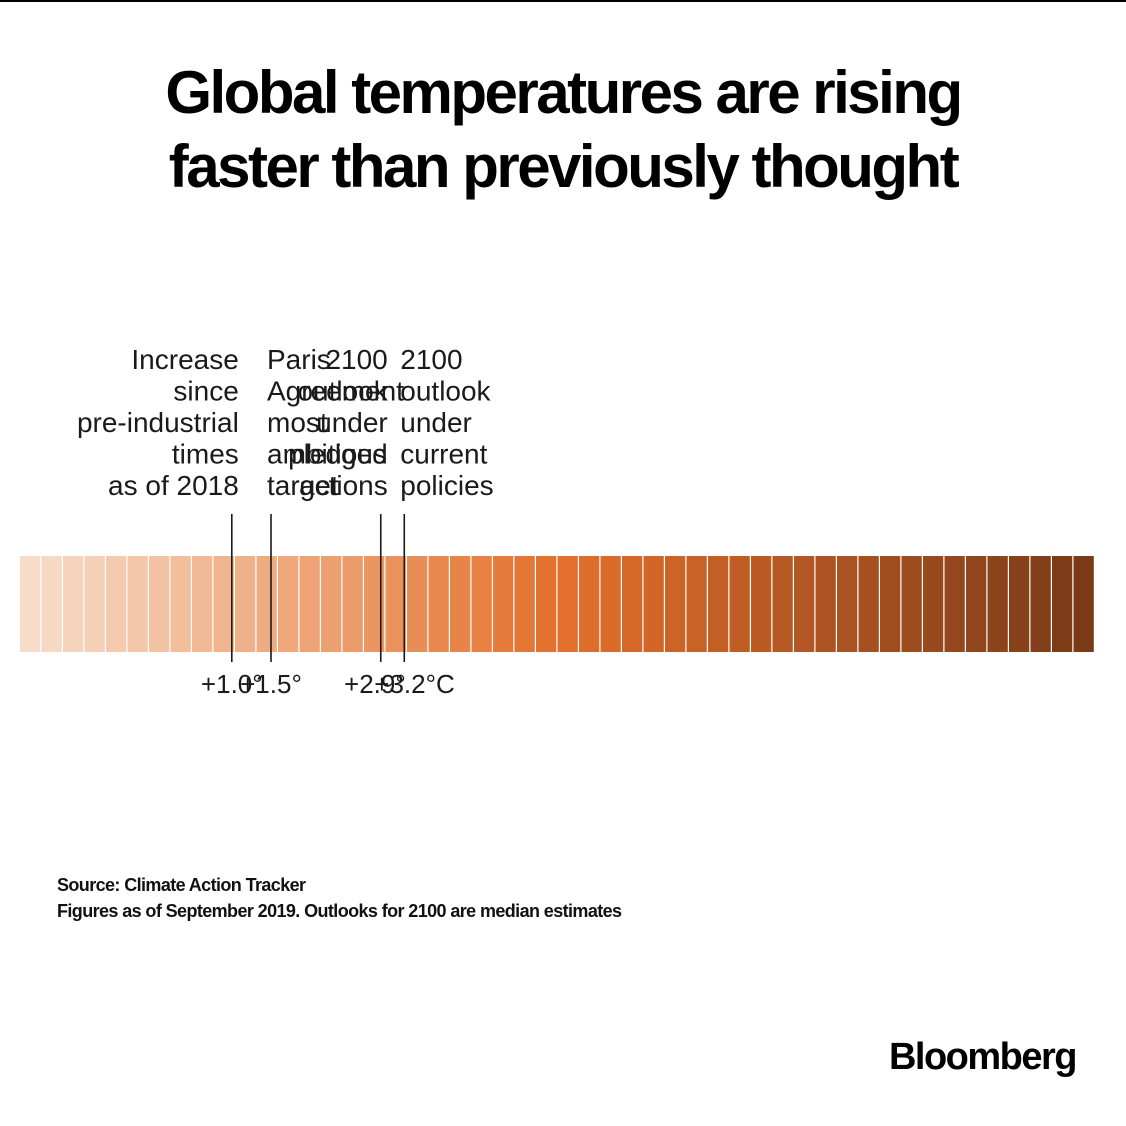  What do you see at coordinates (338, 454) in the screenshot?
I see `marker-annotation-line: pledged` at bounding box center [338, 454].